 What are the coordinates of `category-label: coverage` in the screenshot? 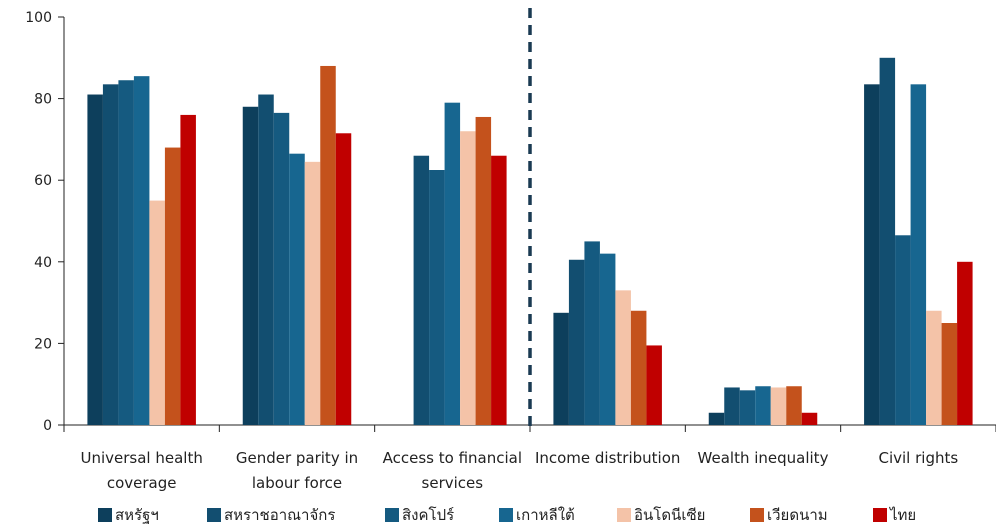 It's located at (142, 483).